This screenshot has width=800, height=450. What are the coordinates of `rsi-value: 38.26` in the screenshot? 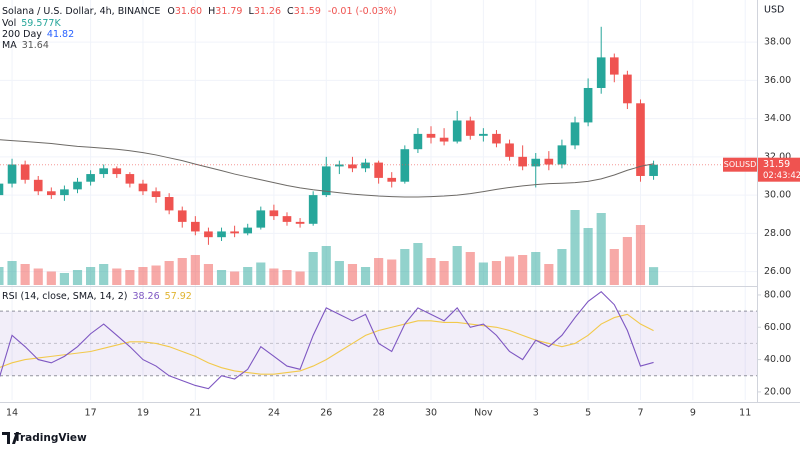 It's located at (145, 296).